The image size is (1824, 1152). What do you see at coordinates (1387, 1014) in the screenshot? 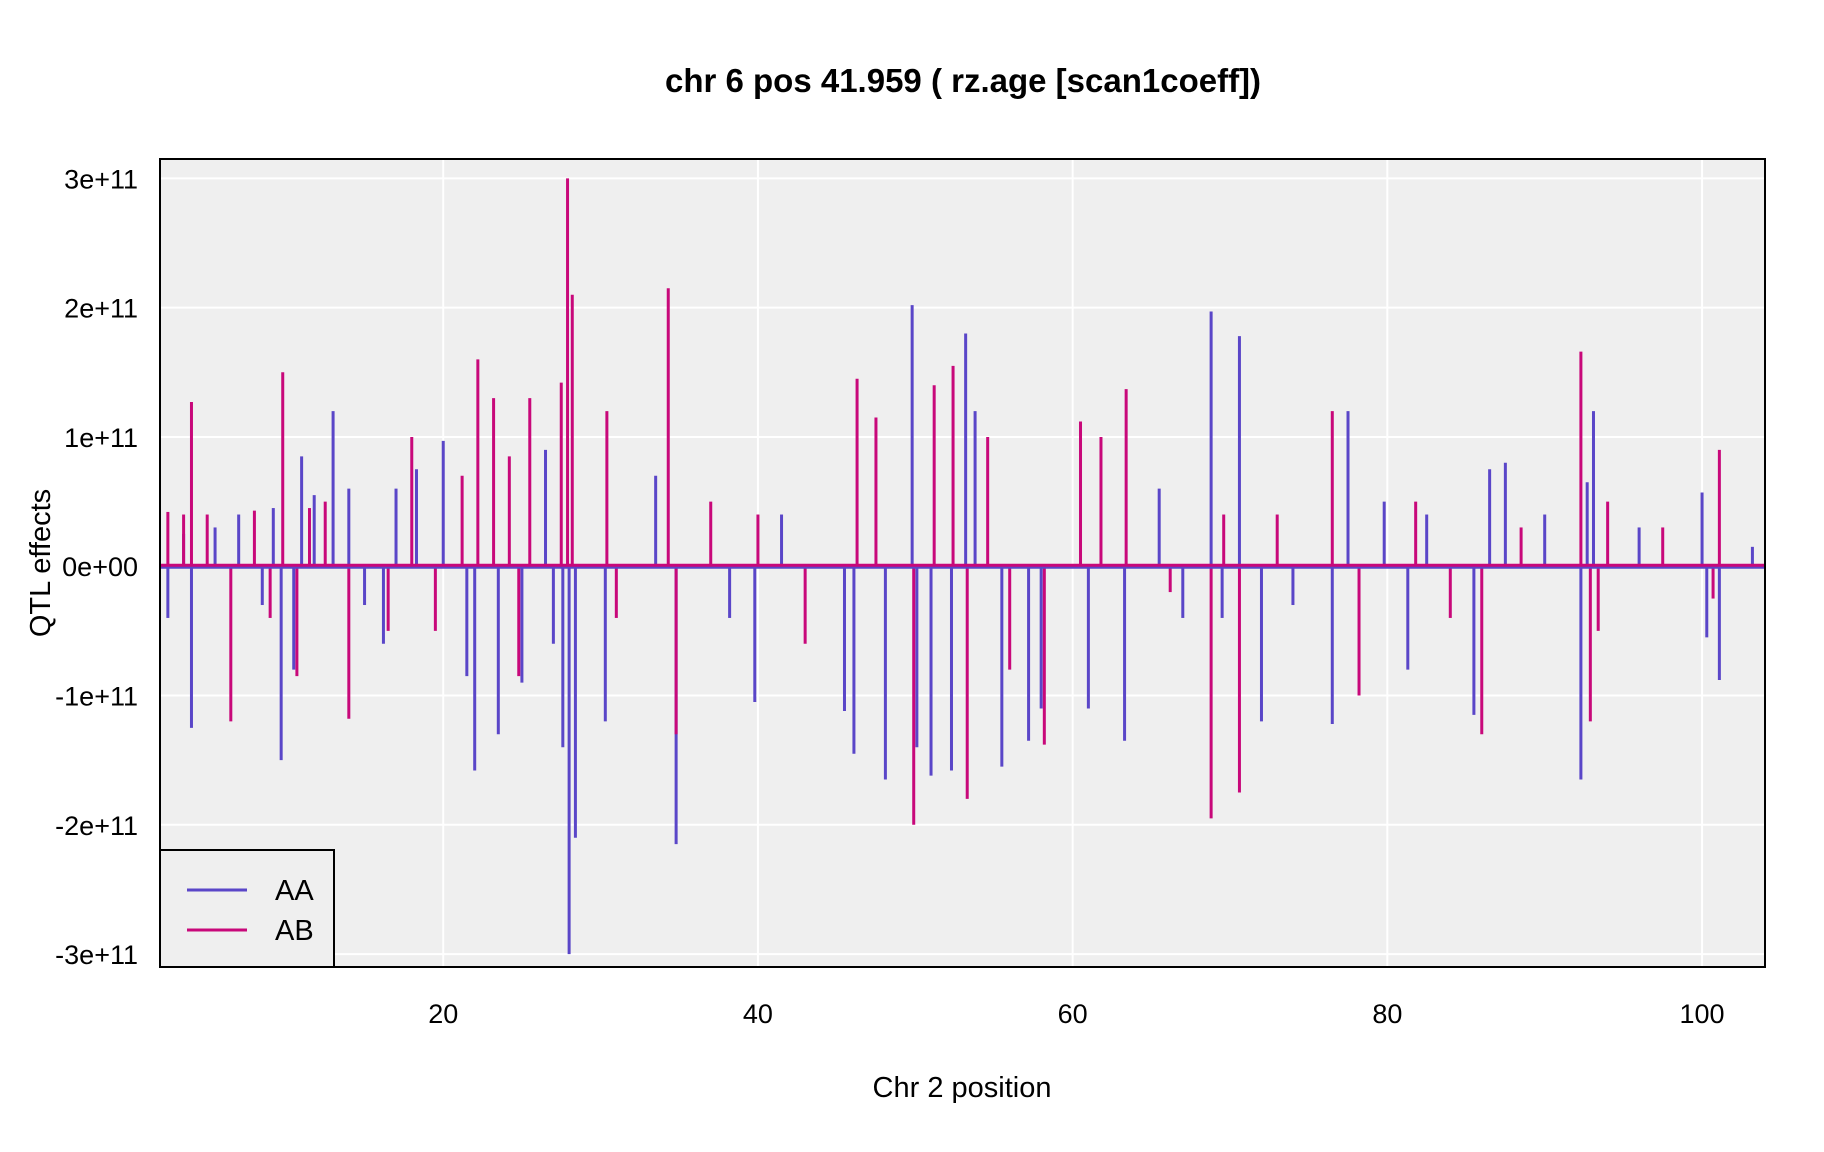
I see `x-tick-label: 80` at bounding box center [1387, 1014].